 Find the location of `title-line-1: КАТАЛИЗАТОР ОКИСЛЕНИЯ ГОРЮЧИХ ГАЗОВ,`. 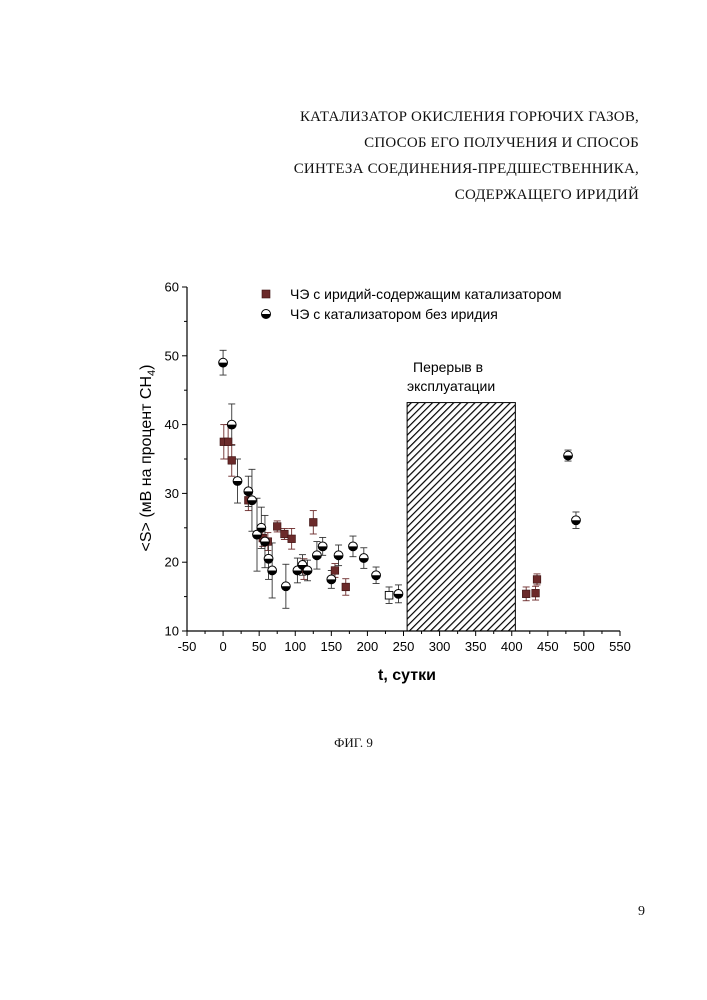

title-line-1: КАТАЛИЗАТОР ОКИСЛЕНИЯ ГОРЮЧИХ ГАЗОВ, is located at coordinates (469, 117).